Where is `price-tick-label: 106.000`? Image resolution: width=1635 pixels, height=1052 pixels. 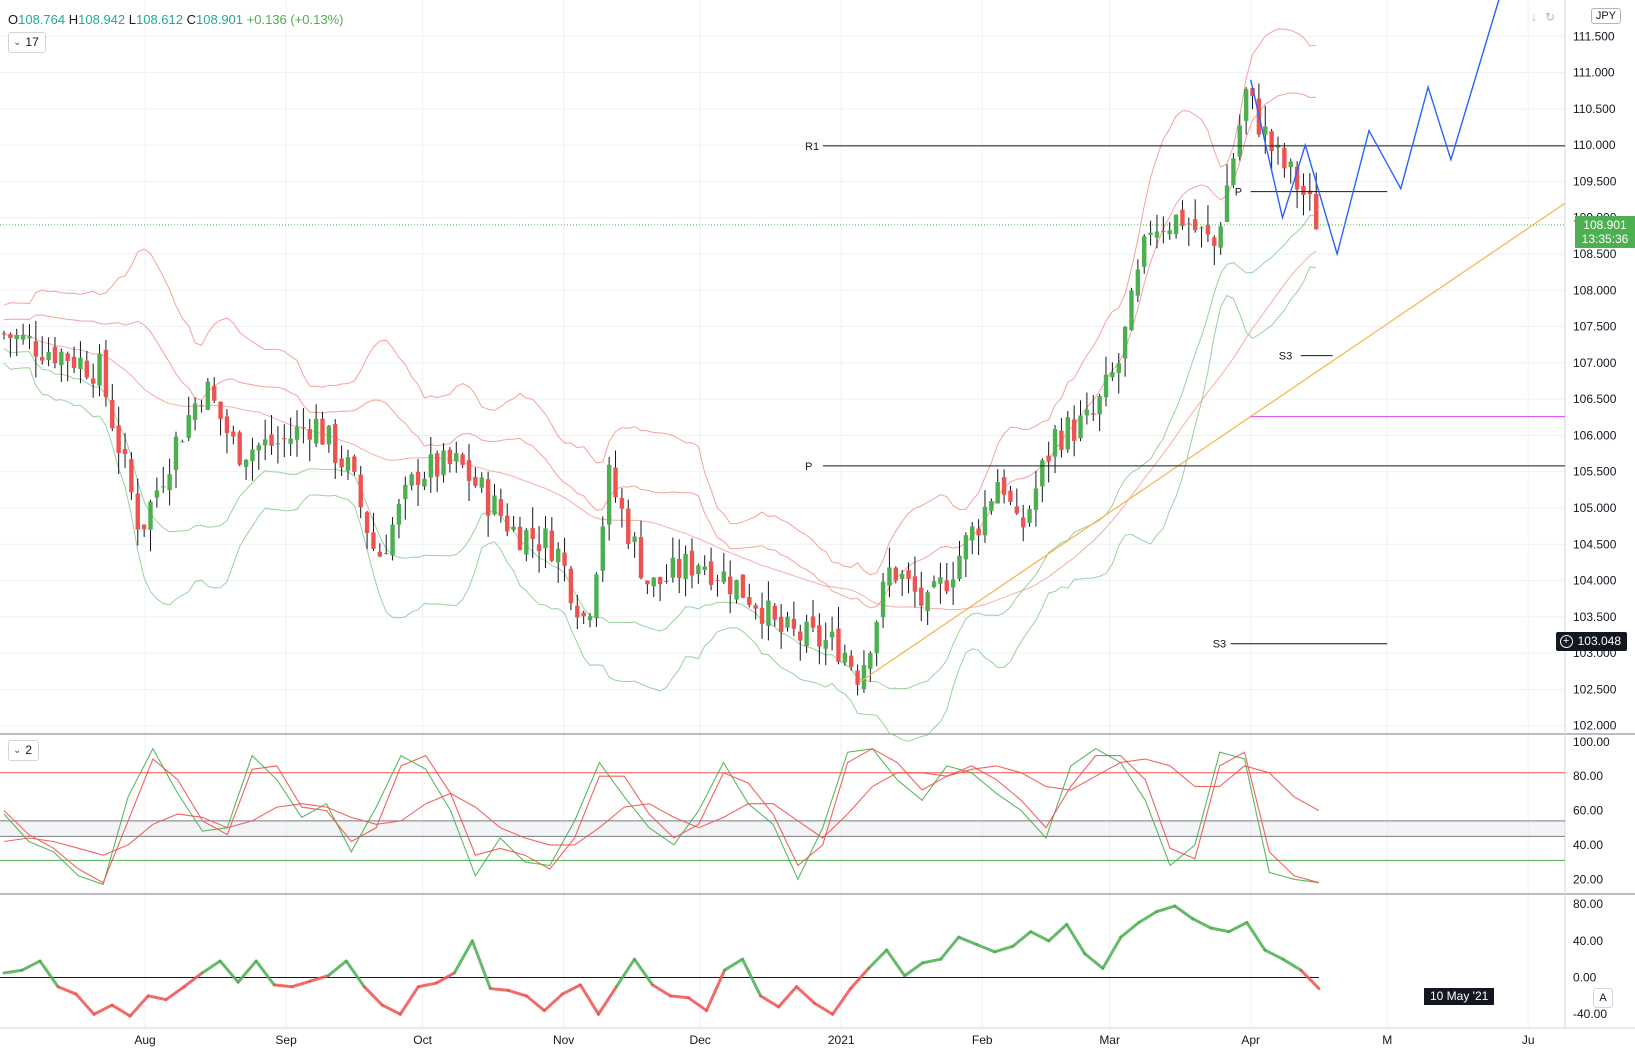
price-tick-label: 106.000 is located at coordinates (1595, 435).